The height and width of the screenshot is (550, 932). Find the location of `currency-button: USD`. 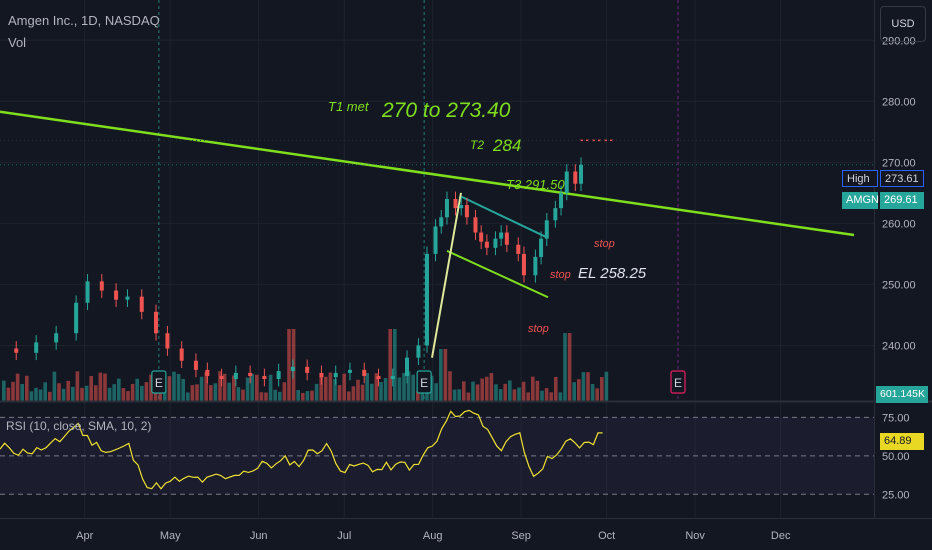

currency-button: USD is located at coordinates (903, 24).